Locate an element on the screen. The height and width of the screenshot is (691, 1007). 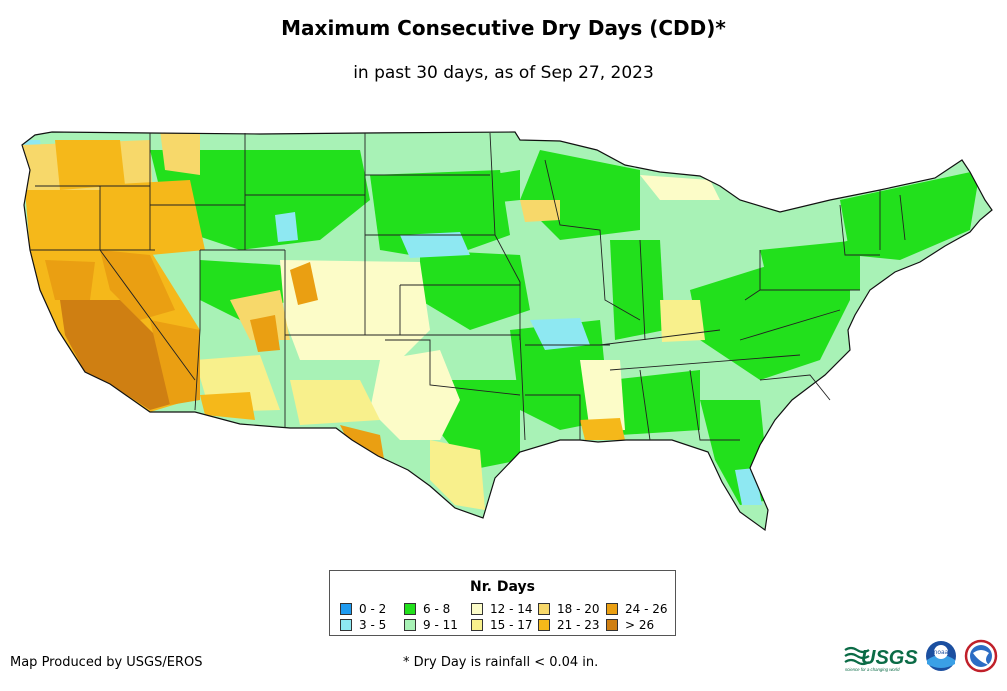
svg-text: USGS is located at coordinates (889, 658).